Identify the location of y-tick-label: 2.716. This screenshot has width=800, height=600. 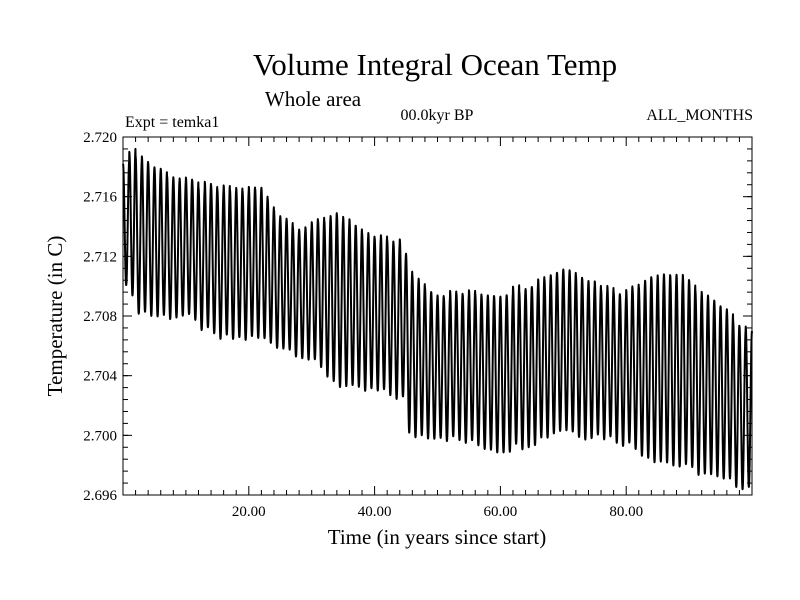
(100, 198).